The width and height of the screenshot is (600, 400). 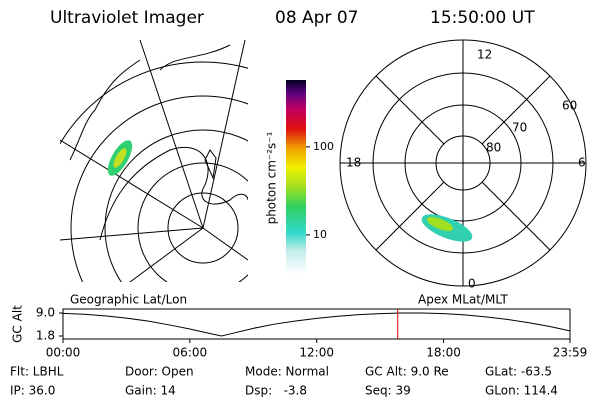 What do you see at coordinates (190, 353) in the screenshot?
I see `x-tick-label: 06:00` at bounding box center [190, 353].